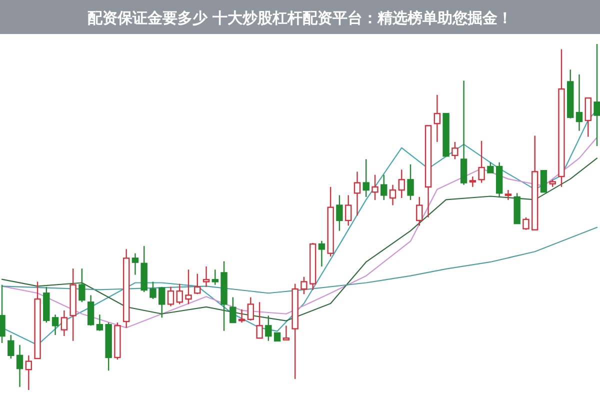  I want to click on chart-title: 配资保证金要多少 十大炒股杠杆配资平台：精选榜单助您掘金！, so click(300, 18).